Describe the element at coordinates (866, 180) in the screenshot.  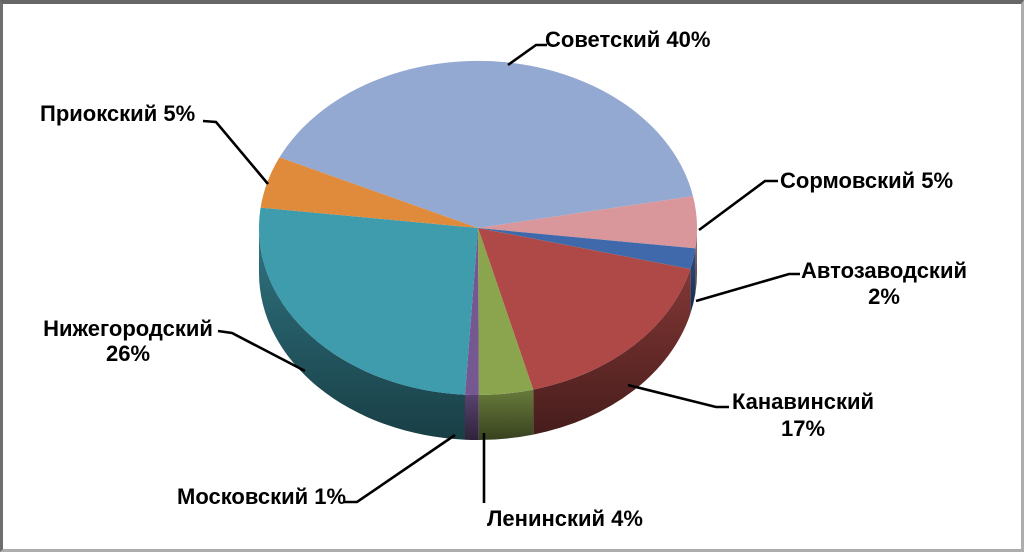
I see `slice-label-sormovsky: Сормовский 5%` at that location.